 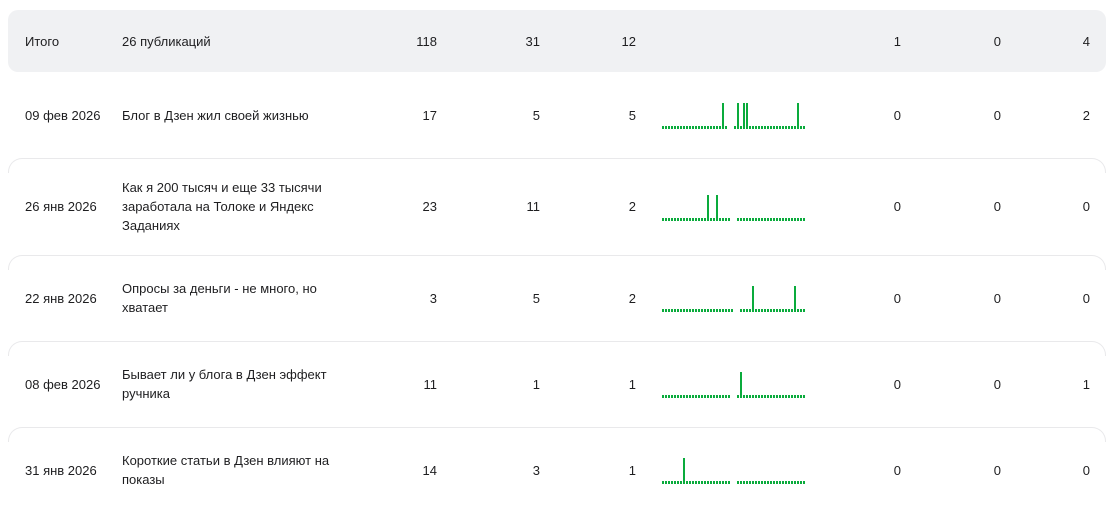 What do you see at coordinates (63, 115) in the screenshot?
I see `publication-date: 09 фев 2026` at bounding box center [63, 115].